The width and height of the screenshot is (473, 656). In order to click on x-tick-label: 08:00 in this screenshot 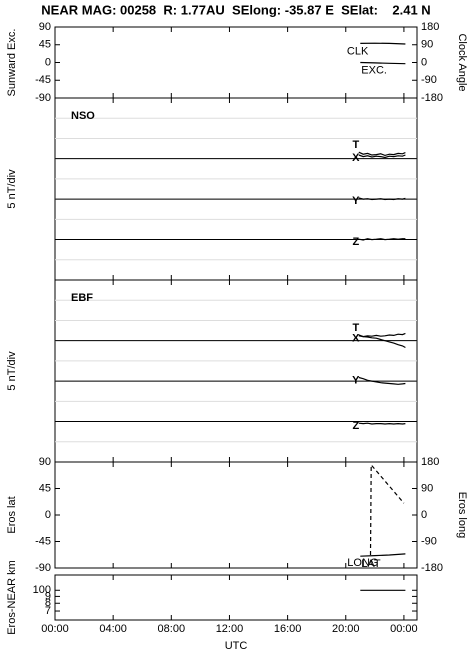, I will do `click(172, 629)`.